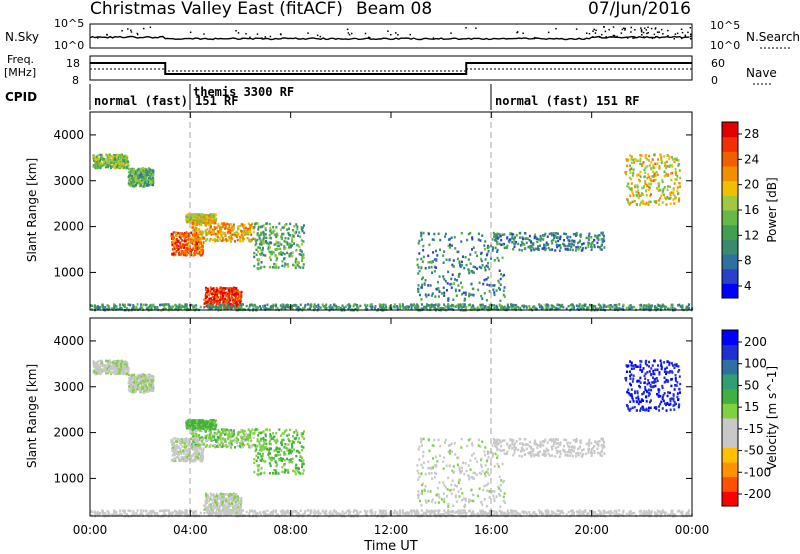 This screenshot has width=800, height=554. Describe the element at coordinates (22, 37) in the screenshot. I see `nsky-label: N.Sky` at that location.